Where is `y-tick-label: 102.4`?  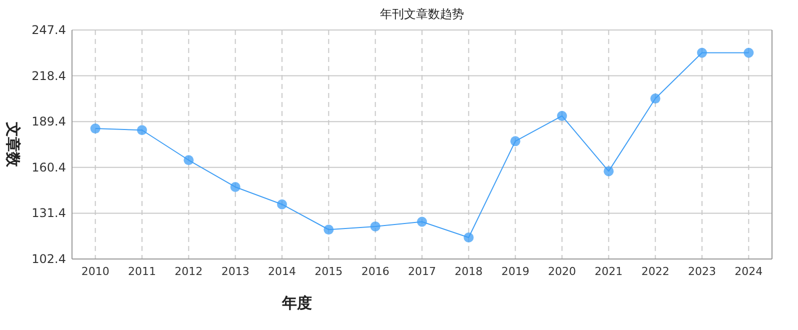 y-tick-label: 102.4 is located at coordinates (49, 259).